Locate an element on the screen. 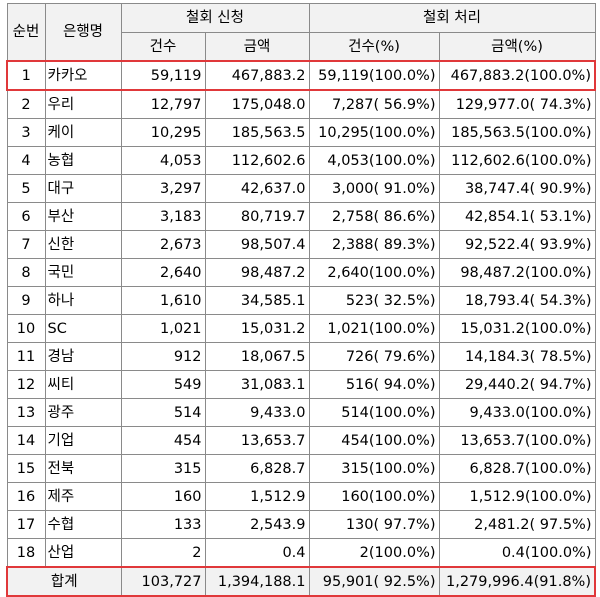 The height and width of the screenshot is (597, 600). cell-rank: 1 is located at coordinates (26, 75).